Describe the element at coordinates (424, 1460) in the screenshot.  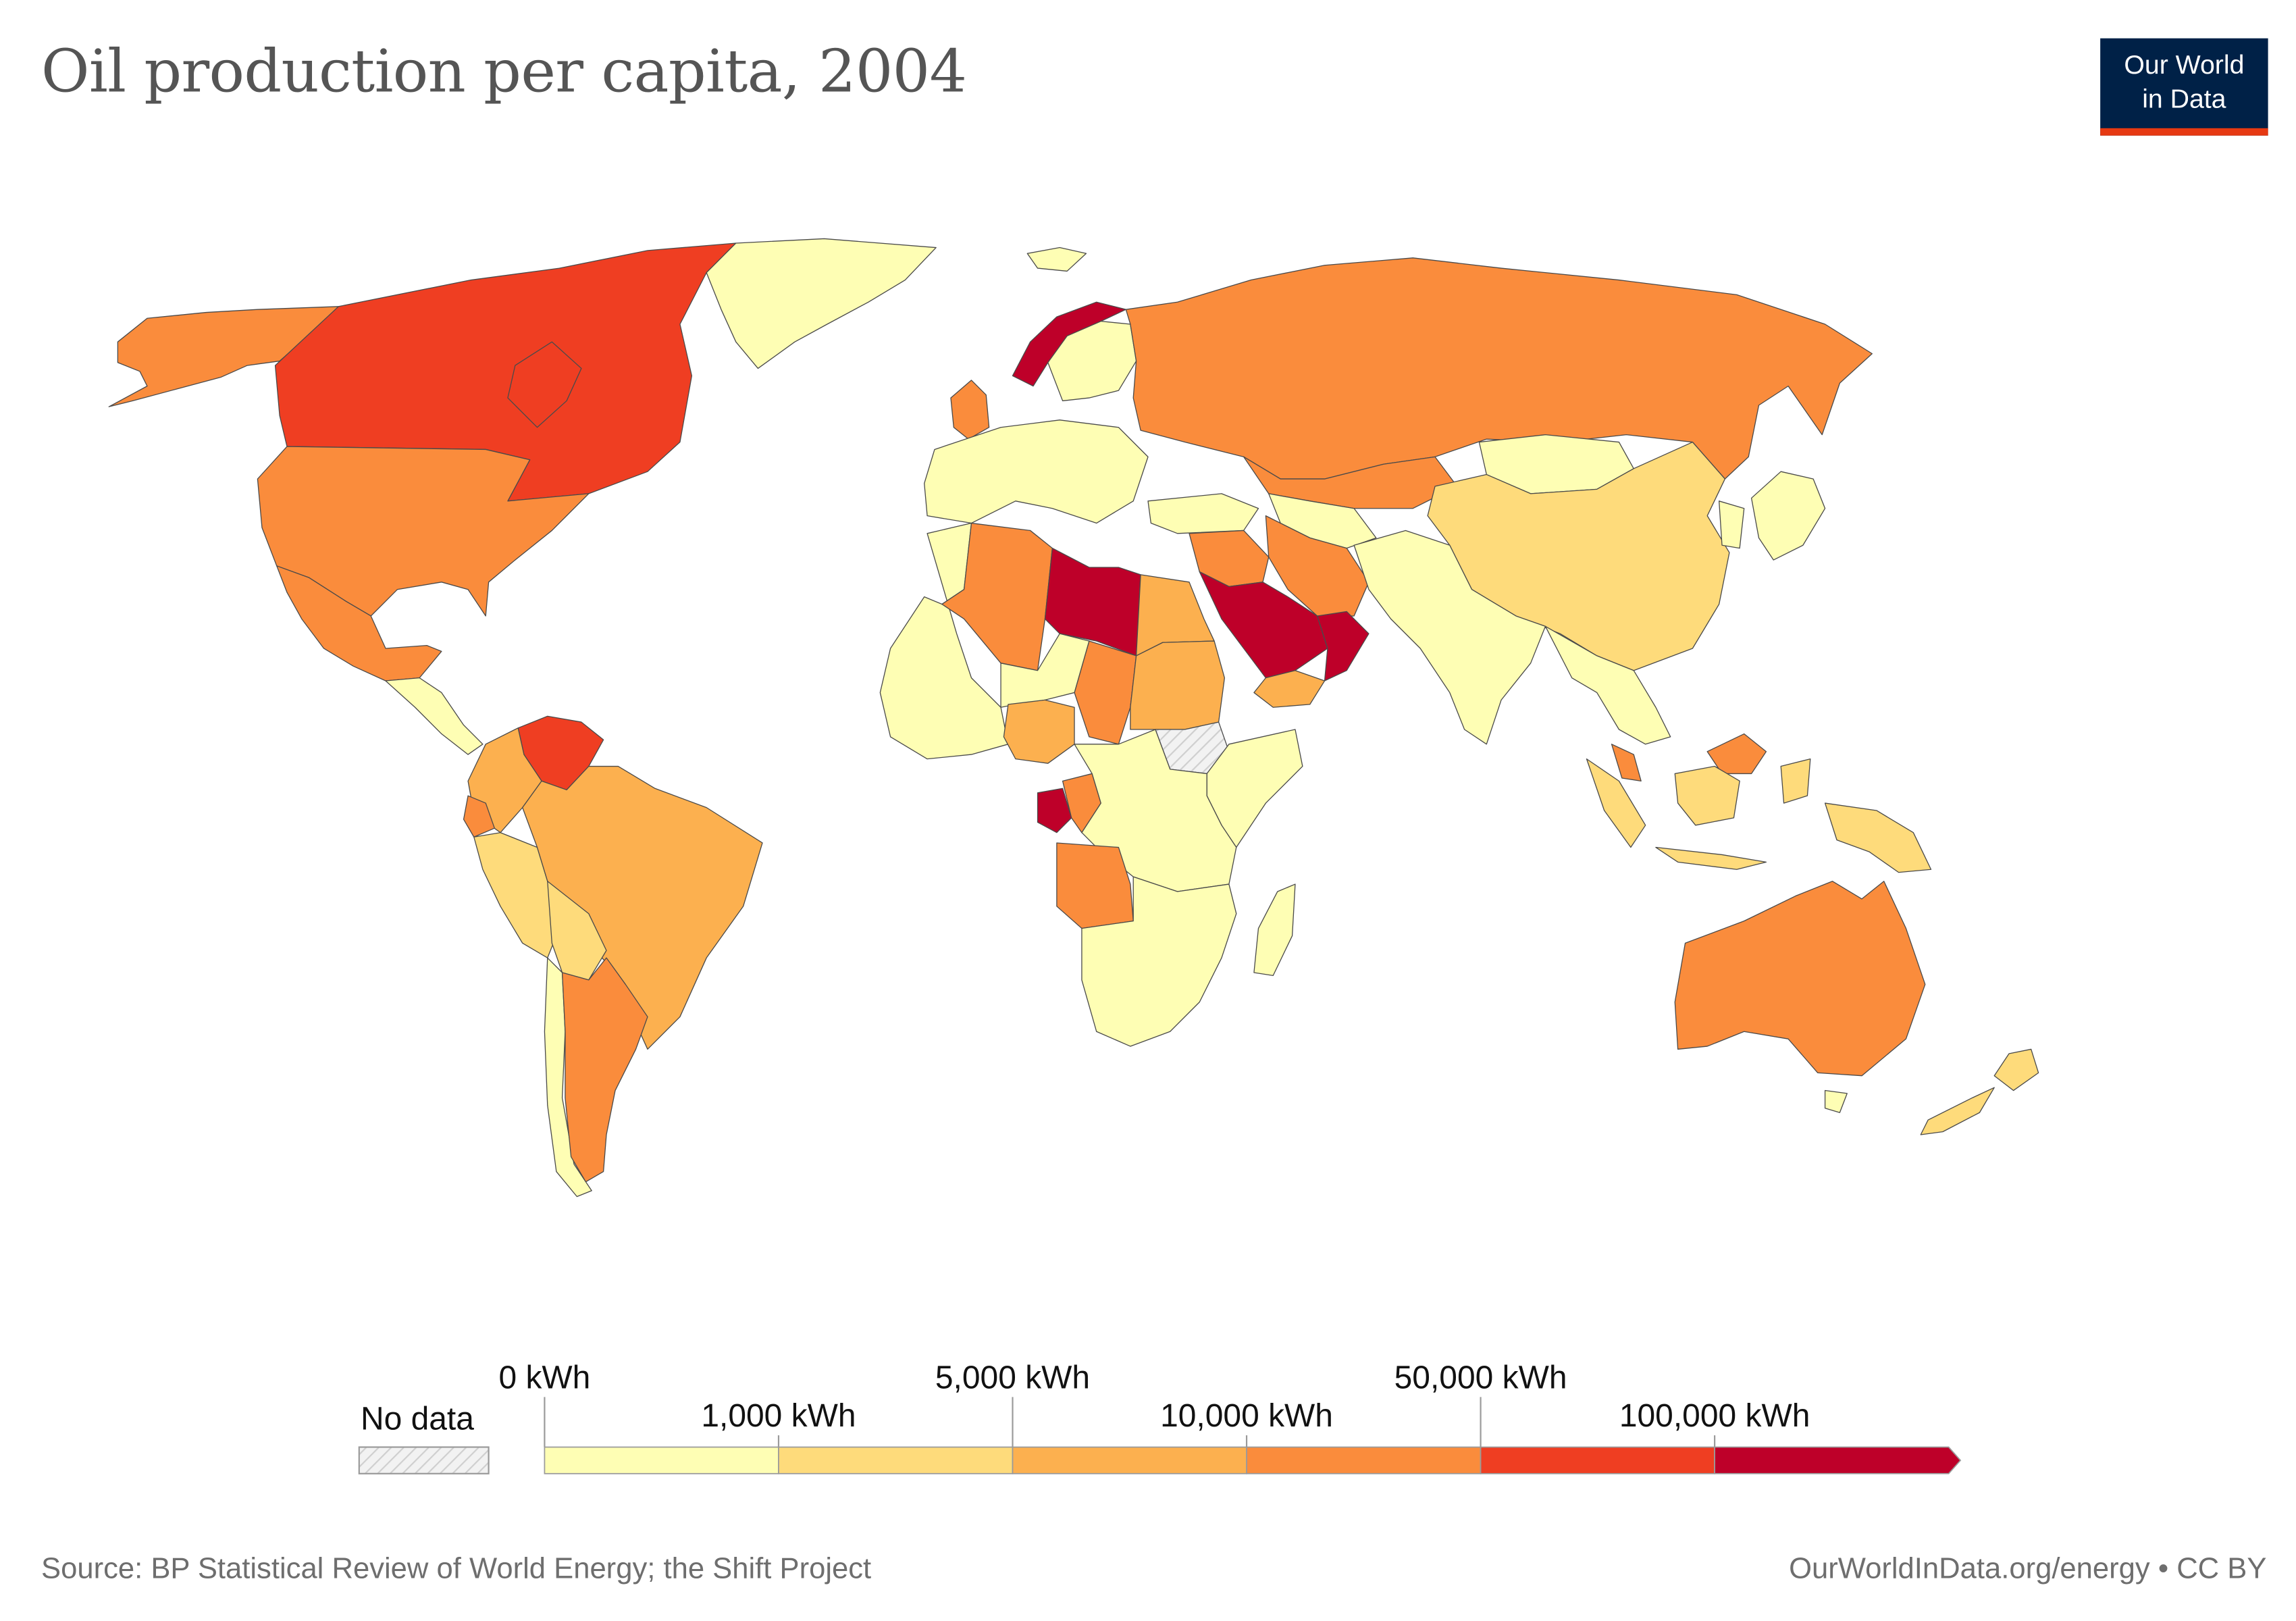
I see `no-data-swatch` at that location.